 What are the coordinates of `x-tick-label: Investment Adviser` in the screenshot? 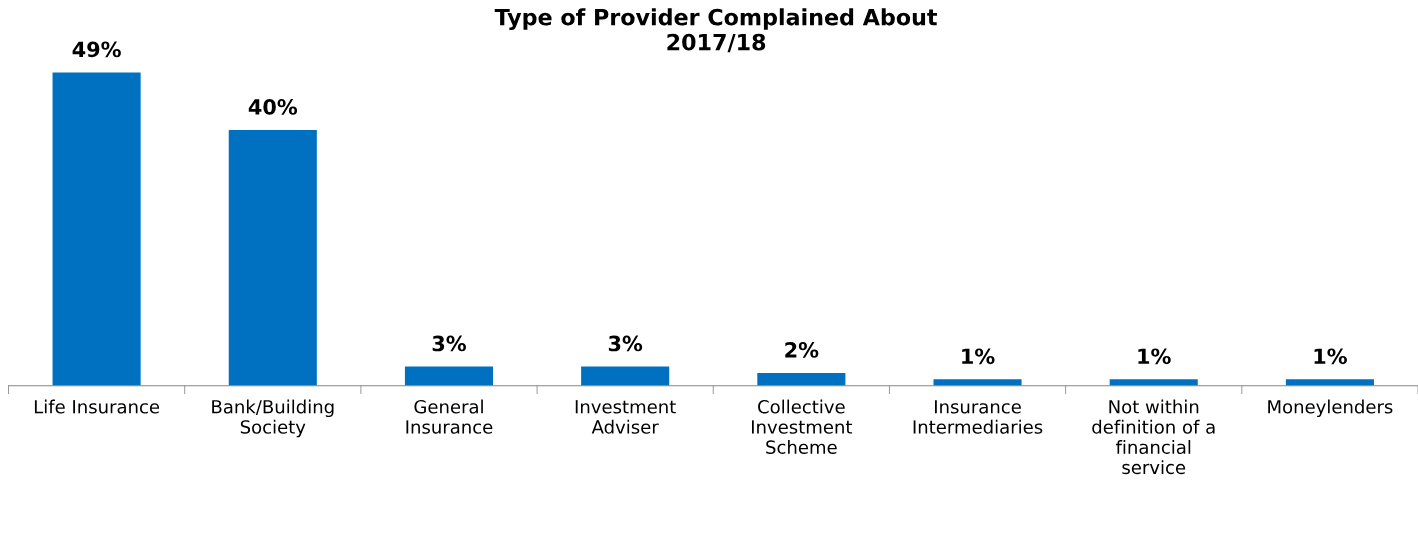 It's located at (625, 417).